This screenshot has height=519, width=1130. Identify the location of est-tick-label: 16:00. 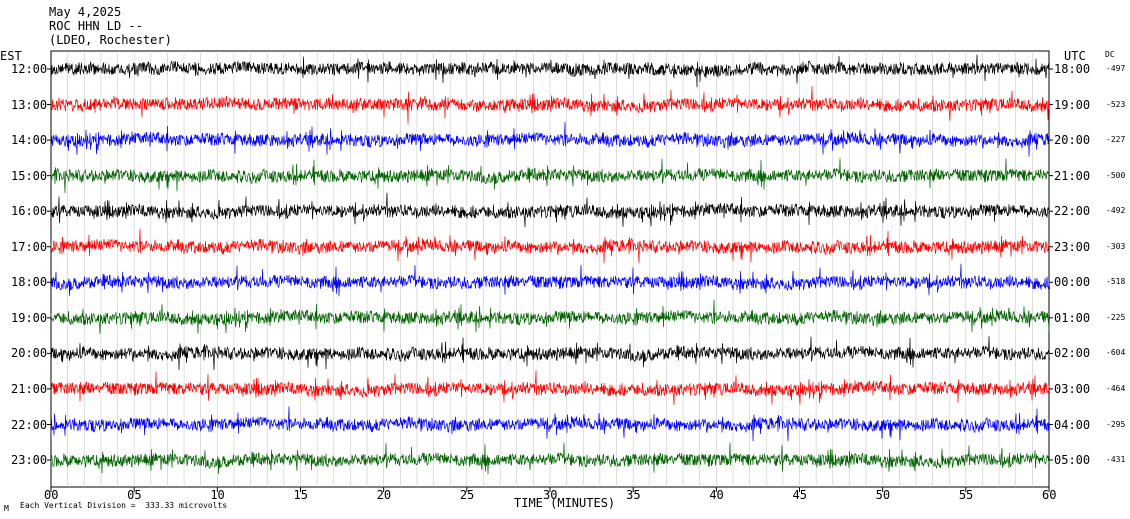
(29, 211).